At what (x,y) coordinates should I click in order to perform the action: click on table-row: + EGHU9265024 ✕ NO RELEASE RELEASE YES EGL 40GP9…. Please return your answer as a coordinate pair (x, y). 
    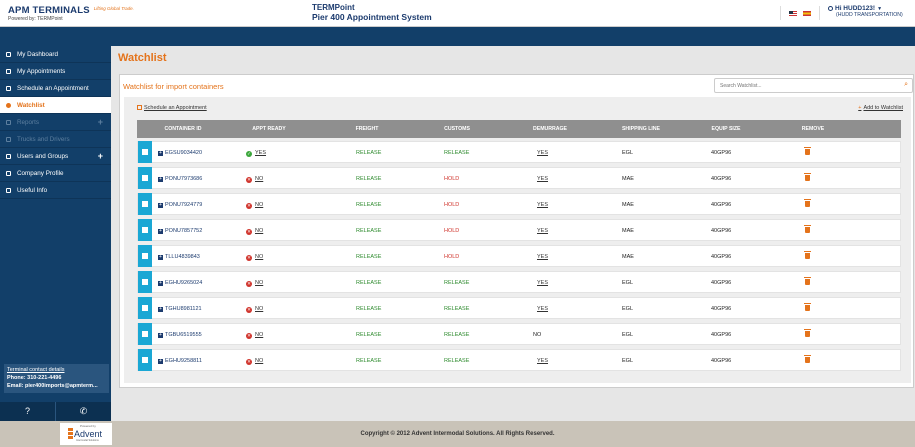
    Looking at the image, I should click on (519, 282).